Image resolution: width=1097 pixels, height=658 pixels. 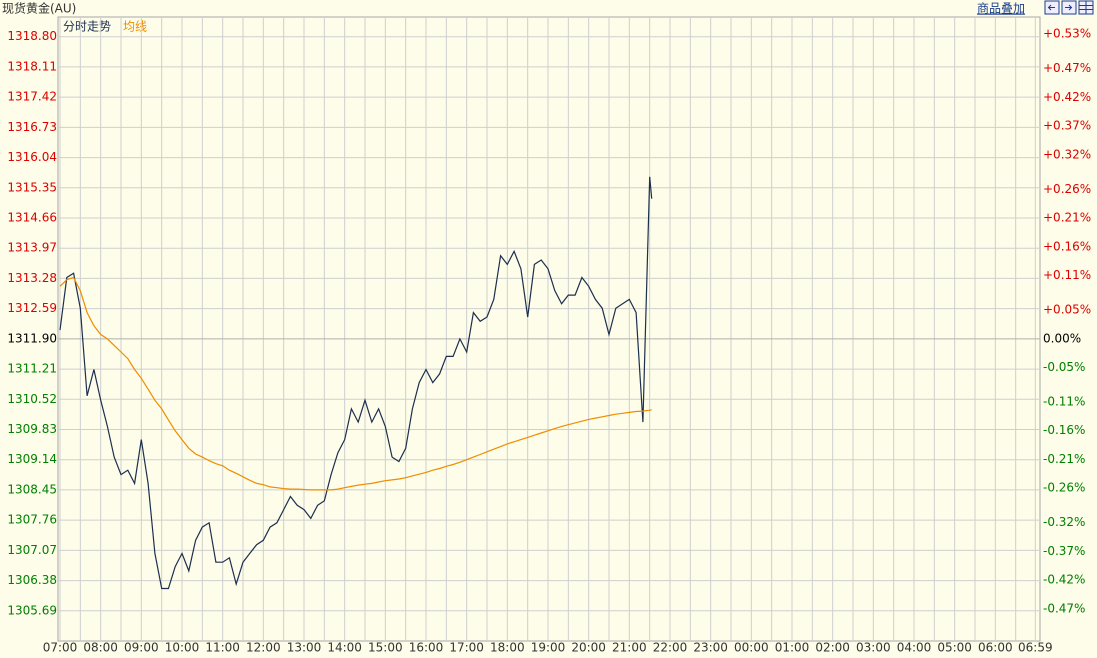 What do you see at coordinates (304, 648) in the screenshot?
I see `x-tick-label: 13:00` at bounding box center [304, 648].